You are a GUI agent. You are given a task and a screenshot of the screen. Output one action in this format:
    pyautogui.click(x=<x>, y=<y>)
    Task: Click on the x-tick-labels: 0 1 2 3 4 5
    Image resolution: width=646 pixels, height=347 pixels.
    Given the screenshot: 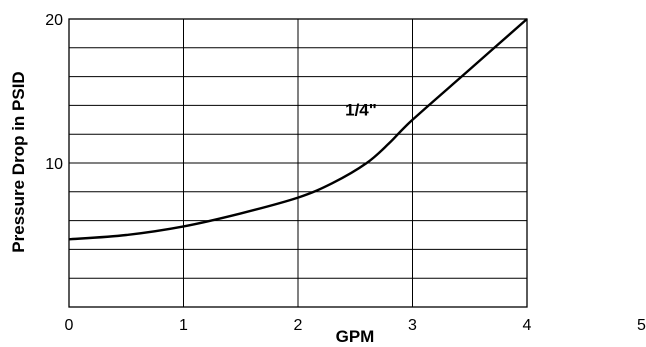 What is the action you would take?
    pyautogui.click(x=355, y=325)
    